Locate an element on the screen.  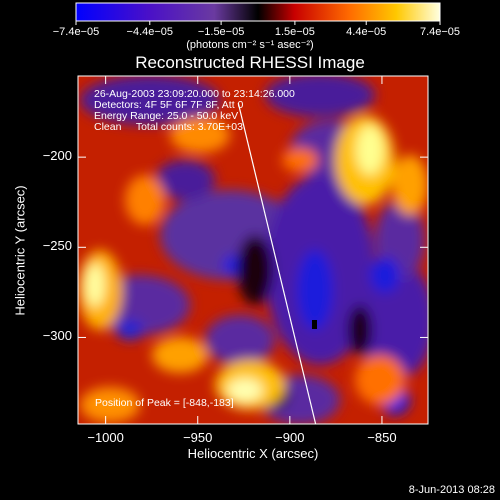
colorbar-unit-label: (photons cm⁻² s⁻¹ asec⁻²) is located at coordinates (250, 45).